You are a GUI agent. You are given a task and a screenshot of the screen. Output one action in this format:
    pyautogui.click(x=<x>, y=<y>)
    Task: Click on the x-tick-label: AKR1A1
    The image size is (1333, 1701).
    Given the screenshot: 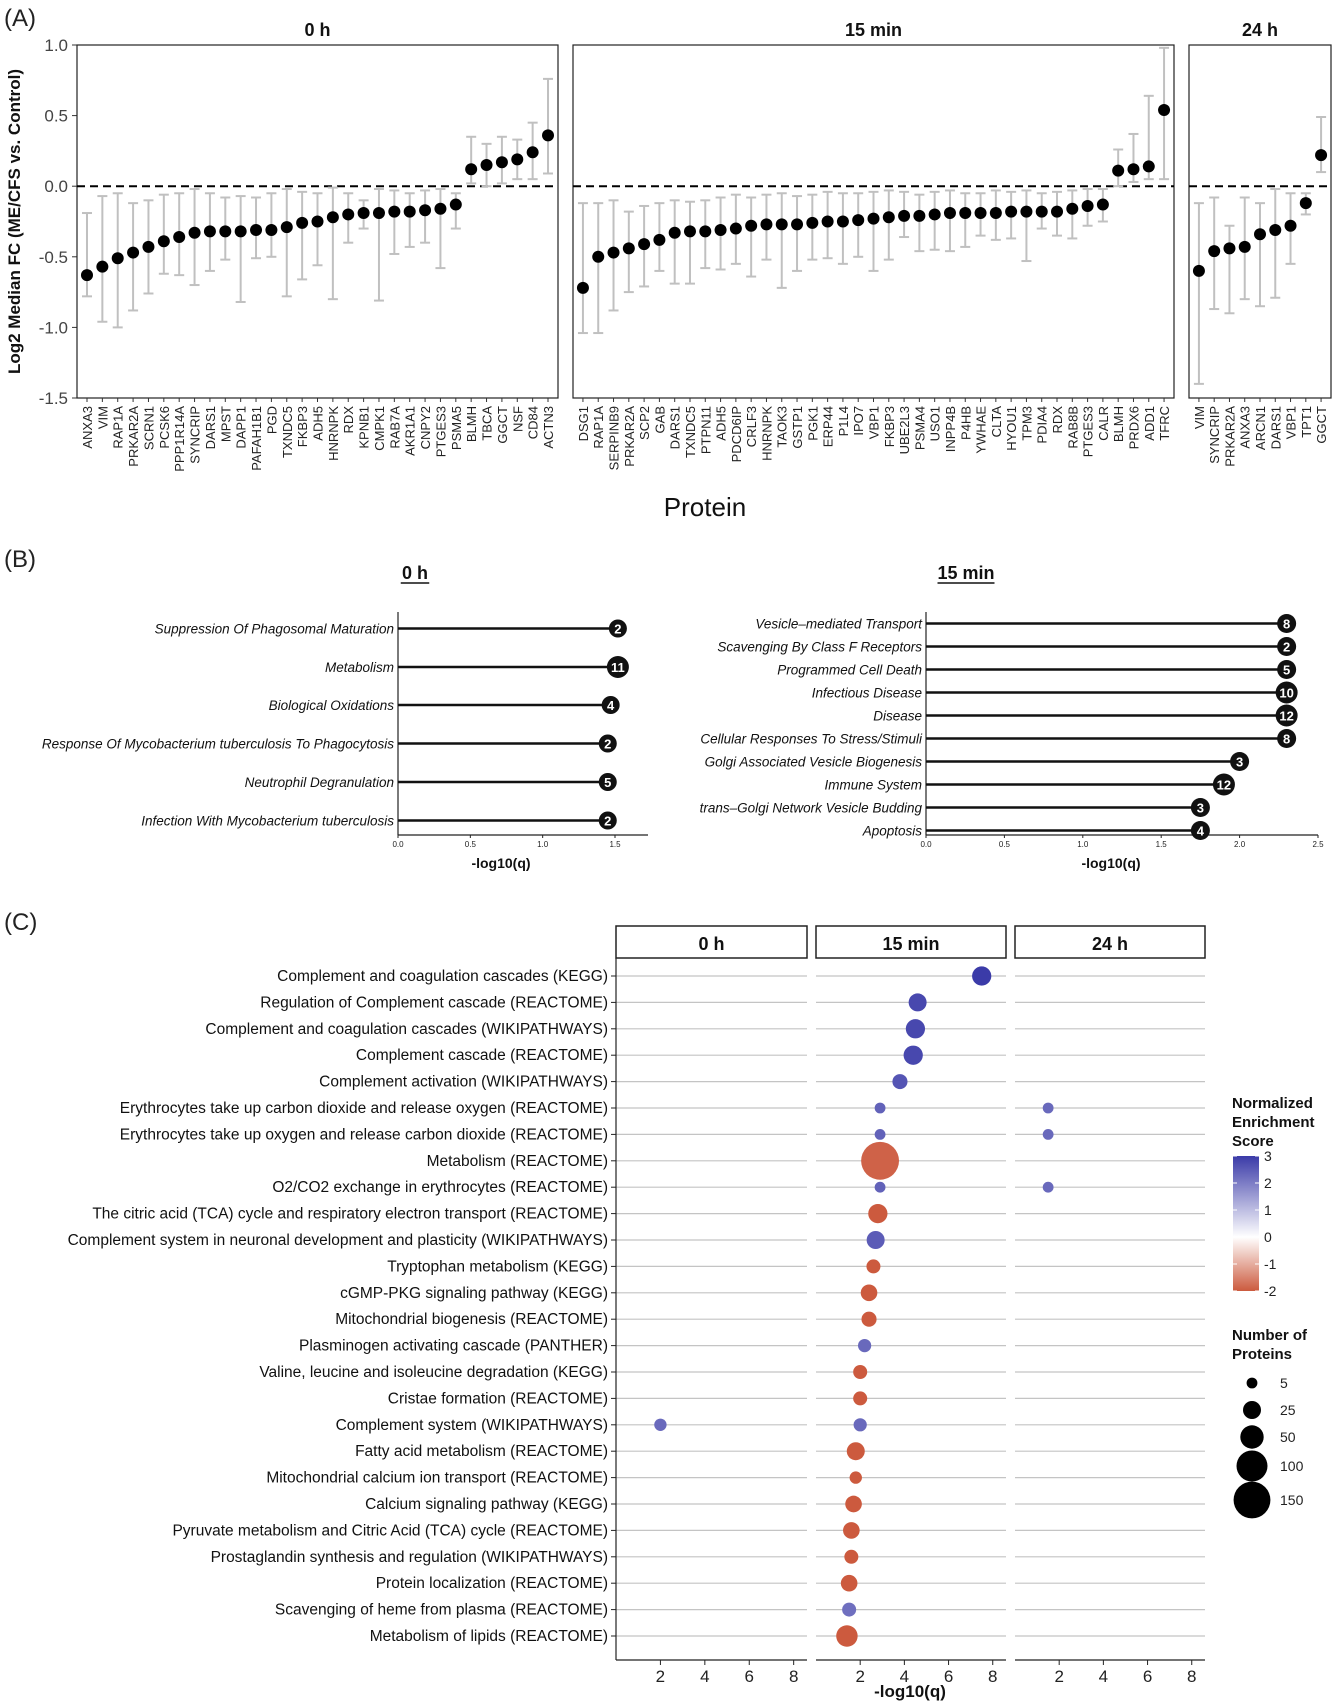 What is the action you would take?
    pyautogui.click(x=410, y=431)
    